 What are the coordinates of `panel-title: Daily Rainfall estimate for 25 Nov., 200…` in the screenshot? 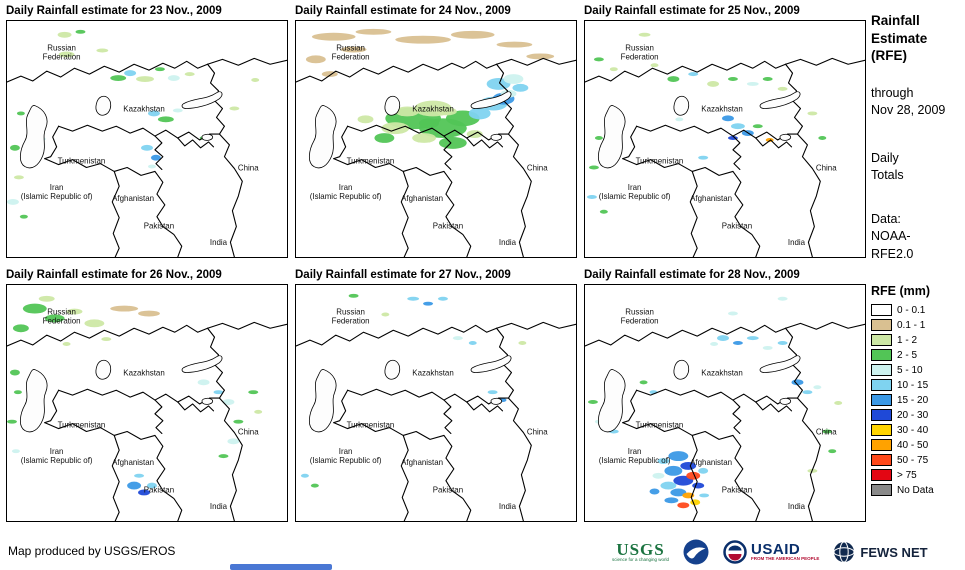 It's located at (692, 11).